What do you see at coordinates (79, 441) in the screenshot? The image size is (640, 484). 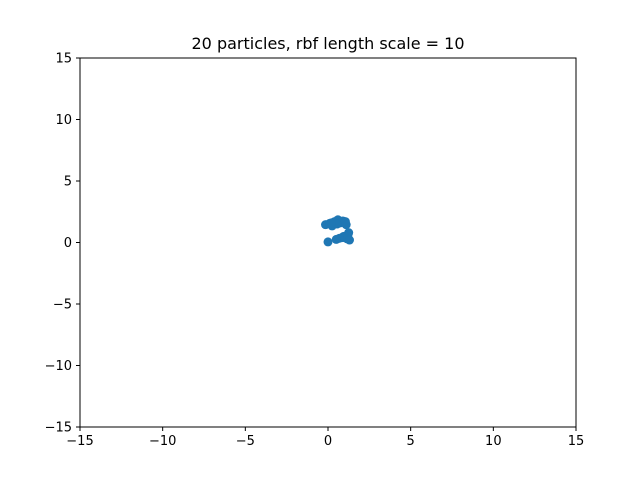 I see `x-tick-label: −15` at bounding box center [79, 441].